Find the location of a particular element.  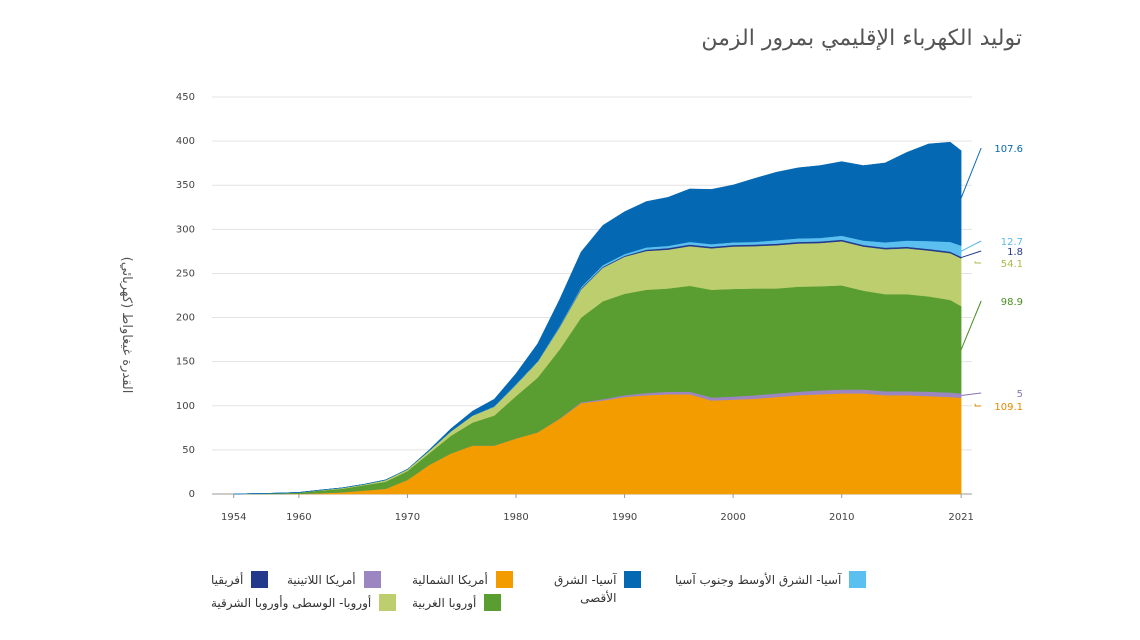

legend-item-far-east-asia: آسيا- الشرق الأقصى is located at coordinates (598, 589).